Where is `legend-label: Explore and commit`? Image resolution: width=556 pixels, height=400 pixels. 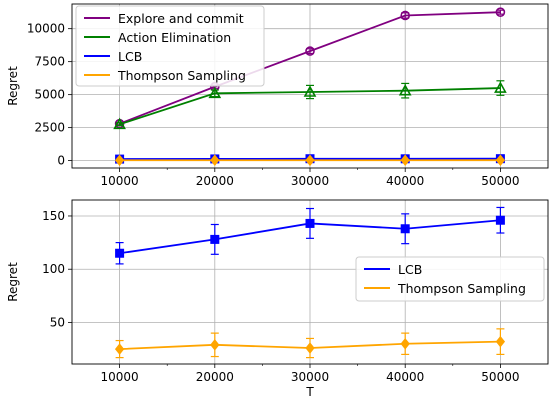 legend-label: Explore and commit is located at coordinates (181, 18).